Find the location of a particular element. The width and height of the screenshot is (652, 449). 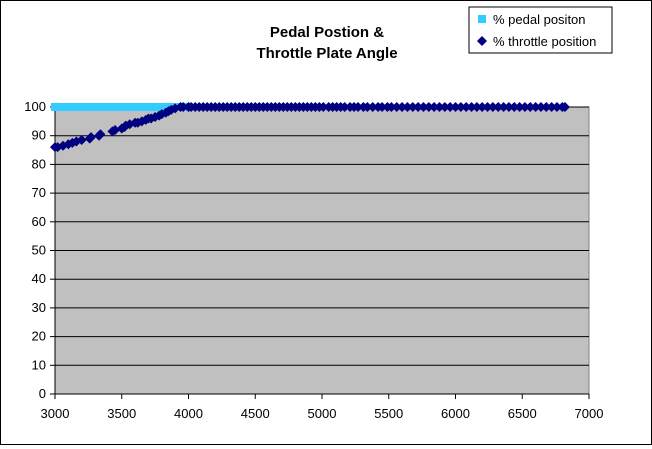

y-tick-label: 70 is located at coordinates (39, 192).